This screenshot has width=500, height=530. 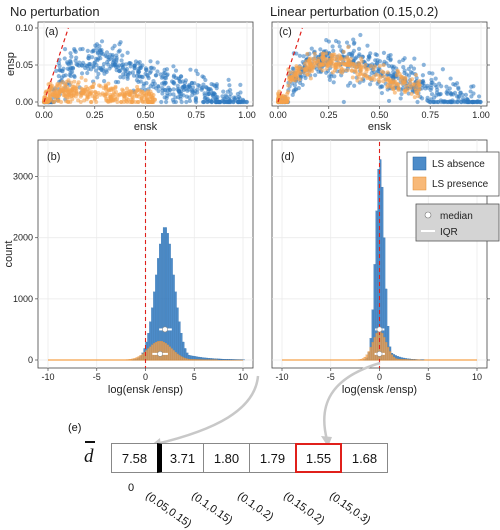 What do you see at coordinates (243, 377) in the screenshot?
I see `x-tick-label: 10` at bounding box center [243, 377].